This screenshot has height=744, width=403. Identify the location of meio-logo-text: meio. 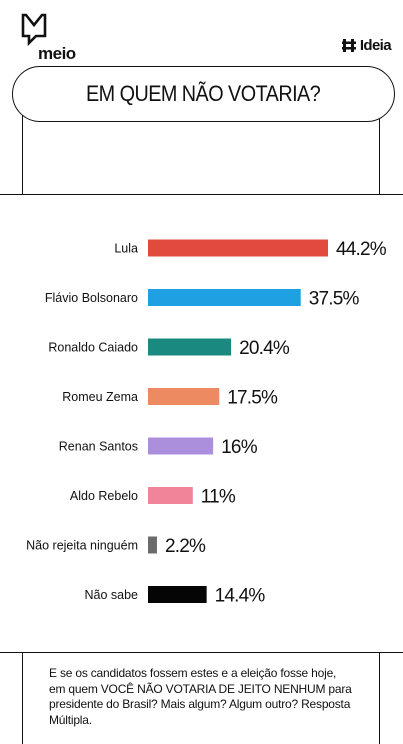
(57, 53).